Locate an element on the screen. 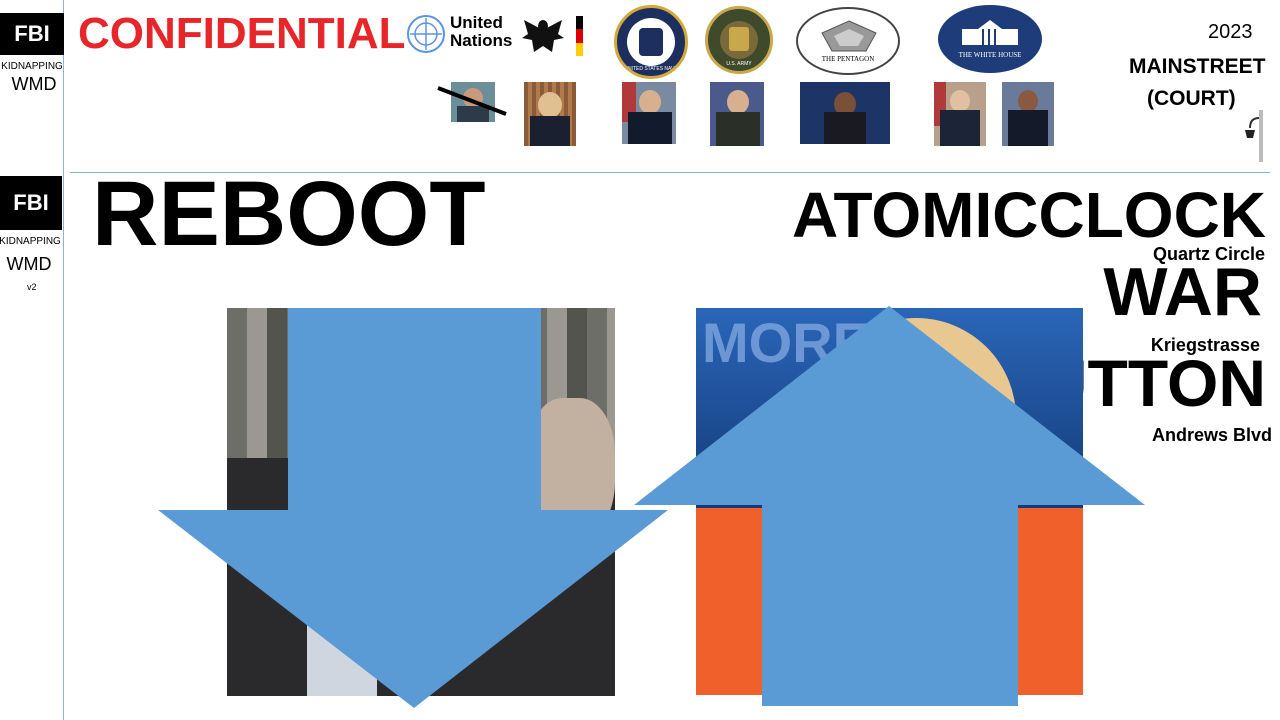  sidebar-fbi-badge: FBI is located at coordinates (31, 203).